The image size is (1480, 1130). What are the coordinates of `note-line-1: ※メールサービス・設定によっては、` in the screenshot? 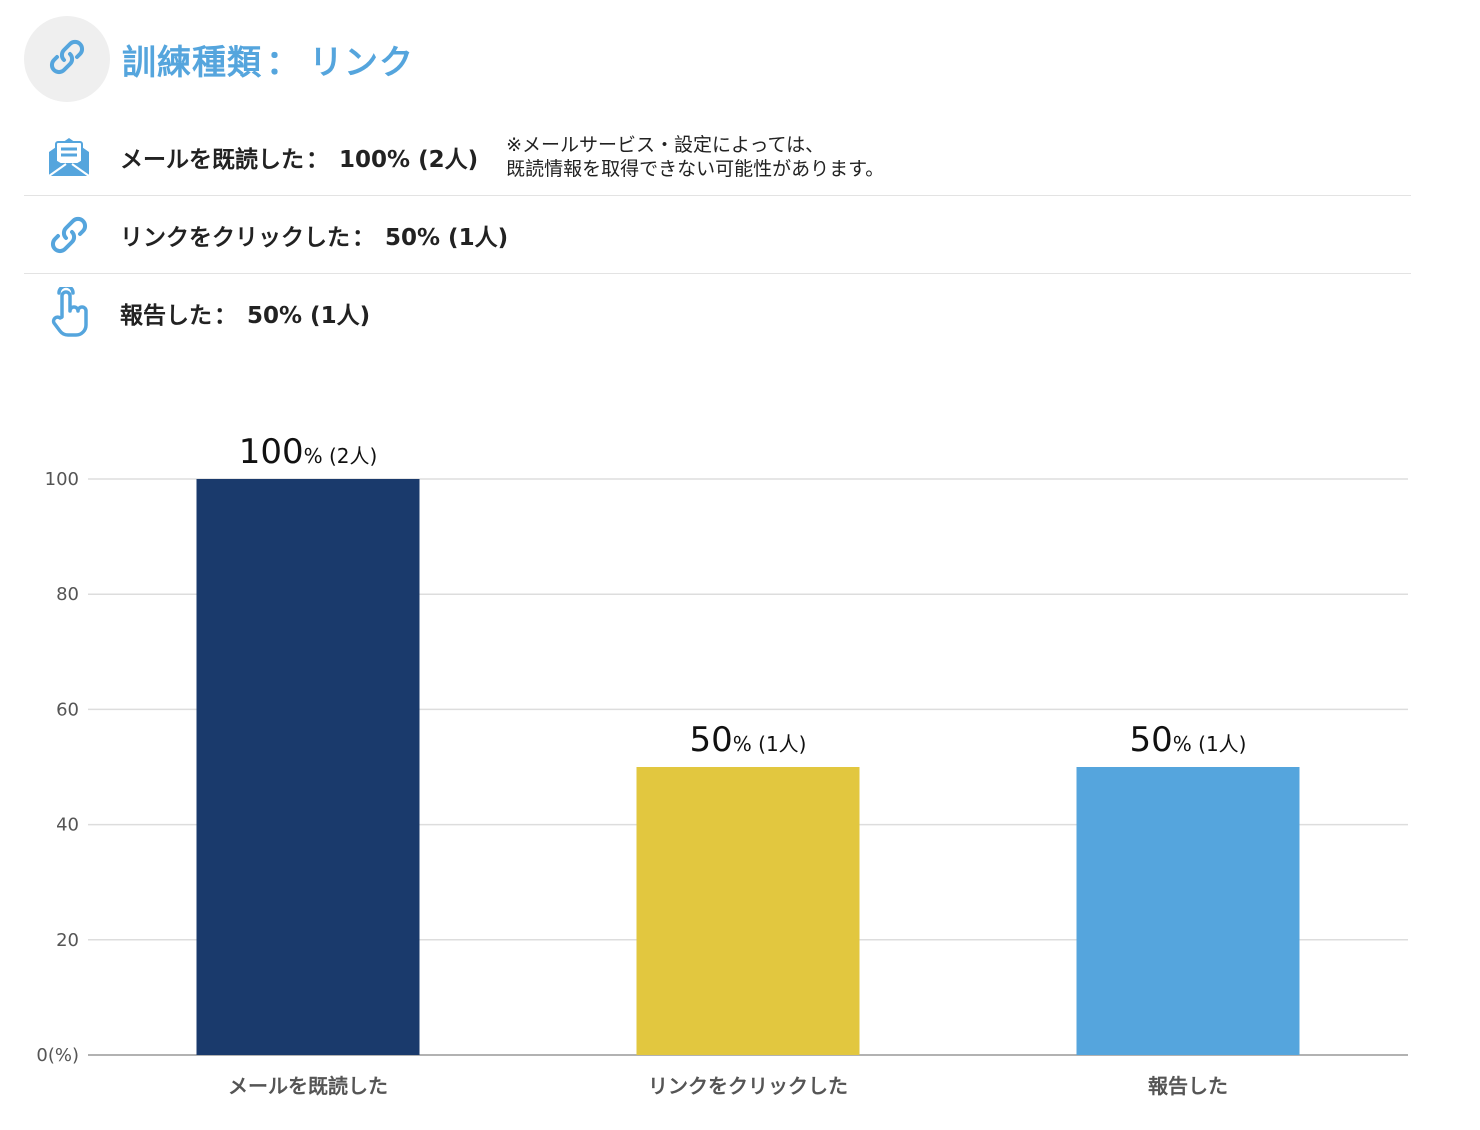 It's located at (665, 144).